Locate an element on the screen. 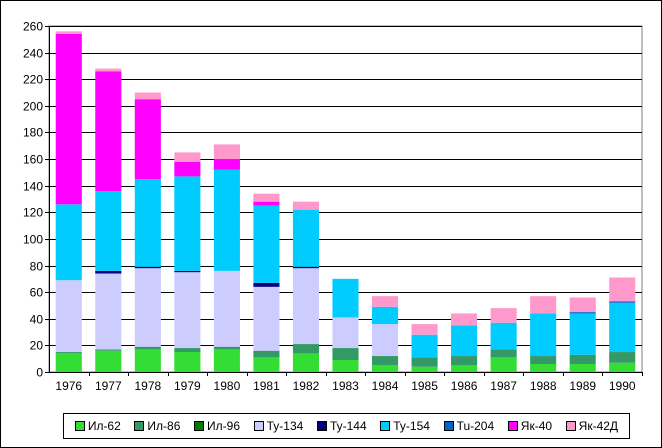 The height and width of the screenshot is (448, 662). y-tick-label: 40 is located at coordinates (37, 320).